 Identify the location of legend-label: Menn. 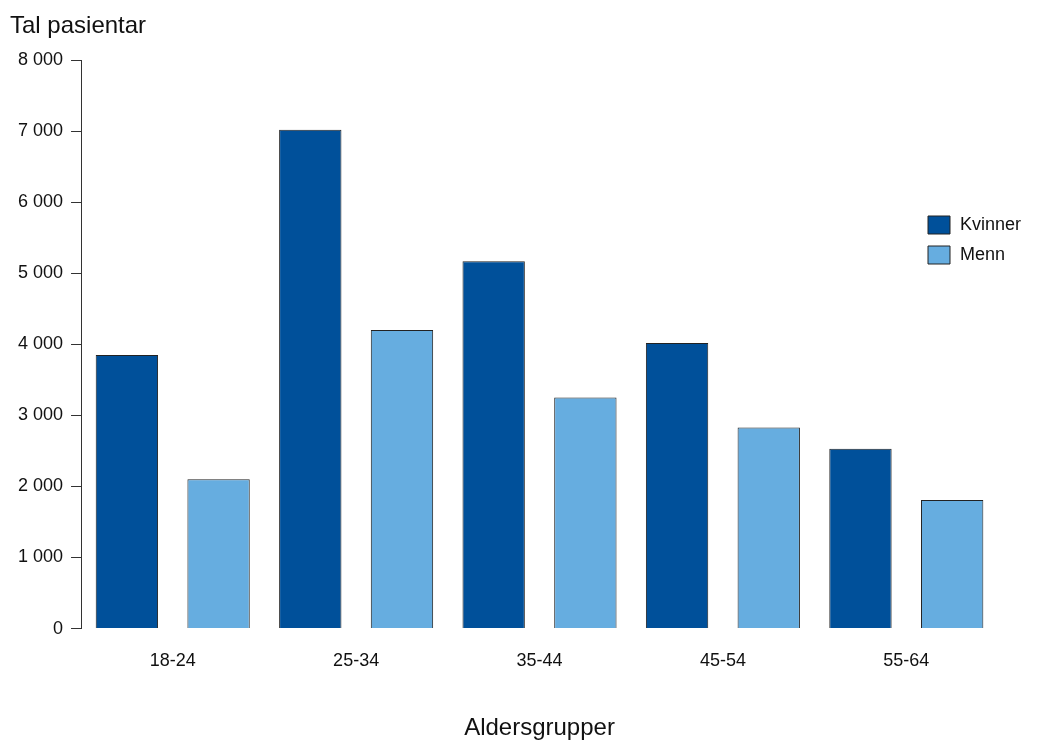
(983, 253).